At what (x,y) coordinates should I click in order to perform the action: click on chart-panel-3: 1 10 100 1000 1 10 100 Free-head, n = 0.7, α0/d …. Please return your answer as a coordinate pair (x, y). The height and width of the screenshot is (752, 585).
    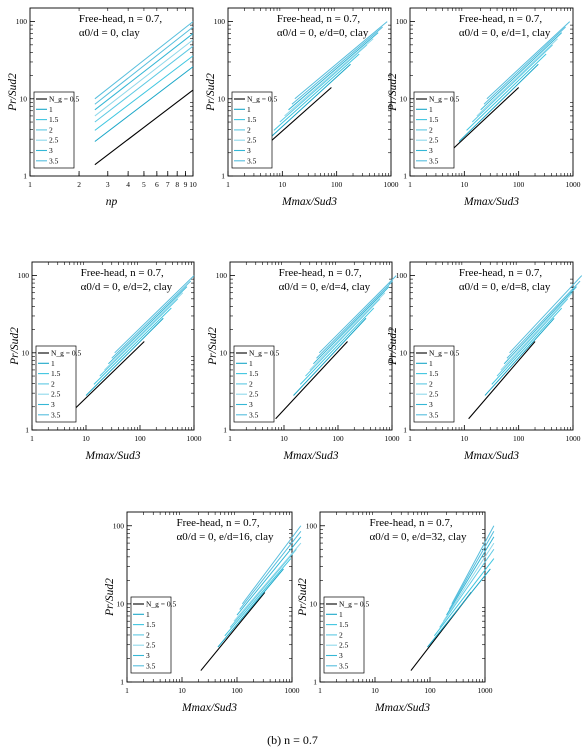
    Looking at the image, I should click on (484, 107).